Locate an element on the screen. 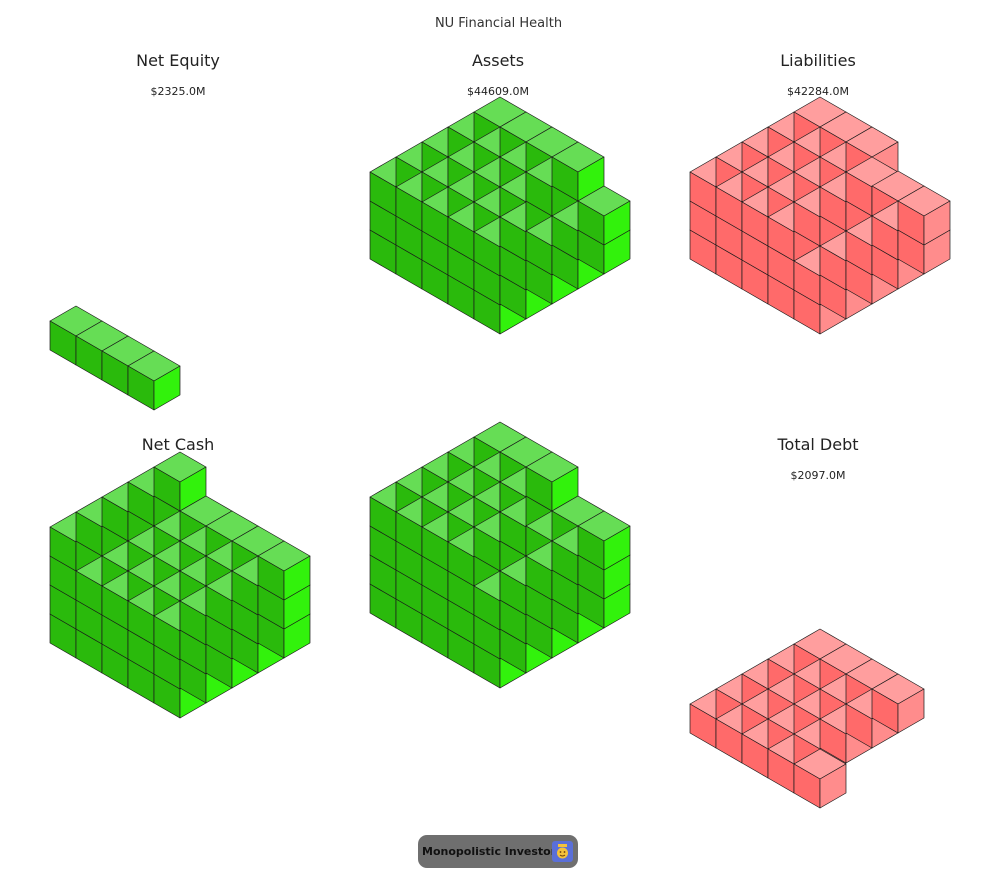 The height and width of the screenshot is (872, 1007). chart-title: Assets is located at coordinates (498, 60).